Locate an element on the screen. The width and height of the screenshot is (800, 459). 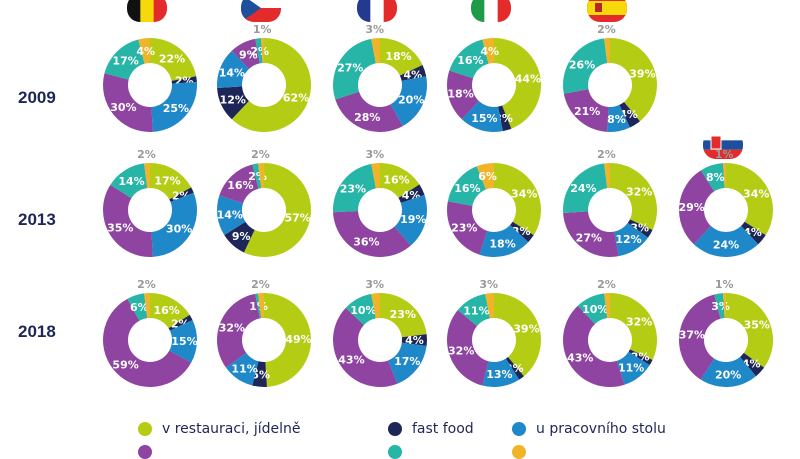
data-label: 4% is located at coordinates (489, 51).